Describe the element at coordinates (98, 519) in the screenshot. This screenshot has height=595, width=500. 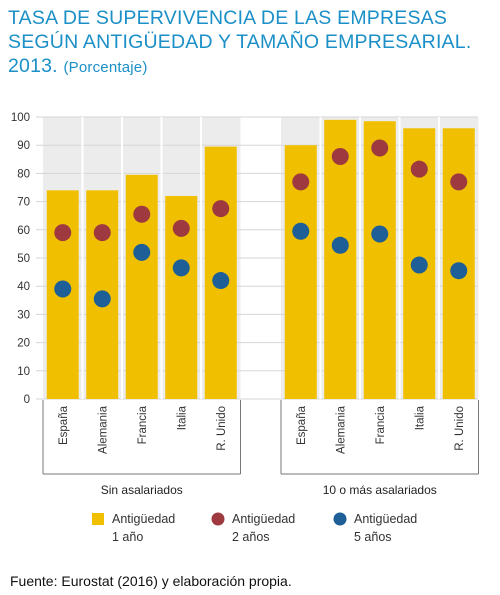
I see `legend-marker-square` at that location.